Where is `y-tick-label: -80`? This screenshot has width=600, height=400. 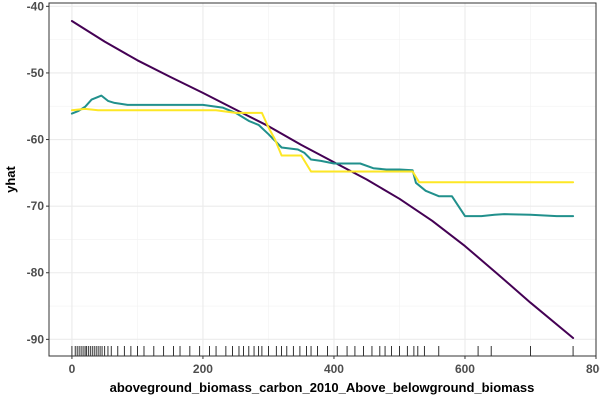
y-tick-label: -80 is located at coordinates (36, 273).